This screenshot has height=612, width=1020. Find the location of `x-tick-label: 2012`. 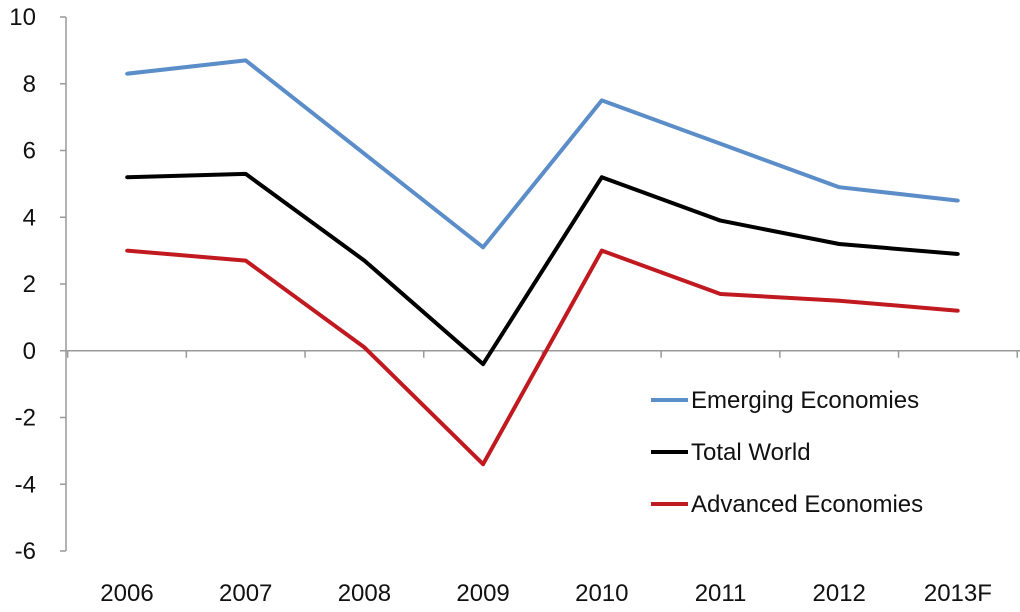

x-tick-label: 2012 is located at coordinates (839, 593).